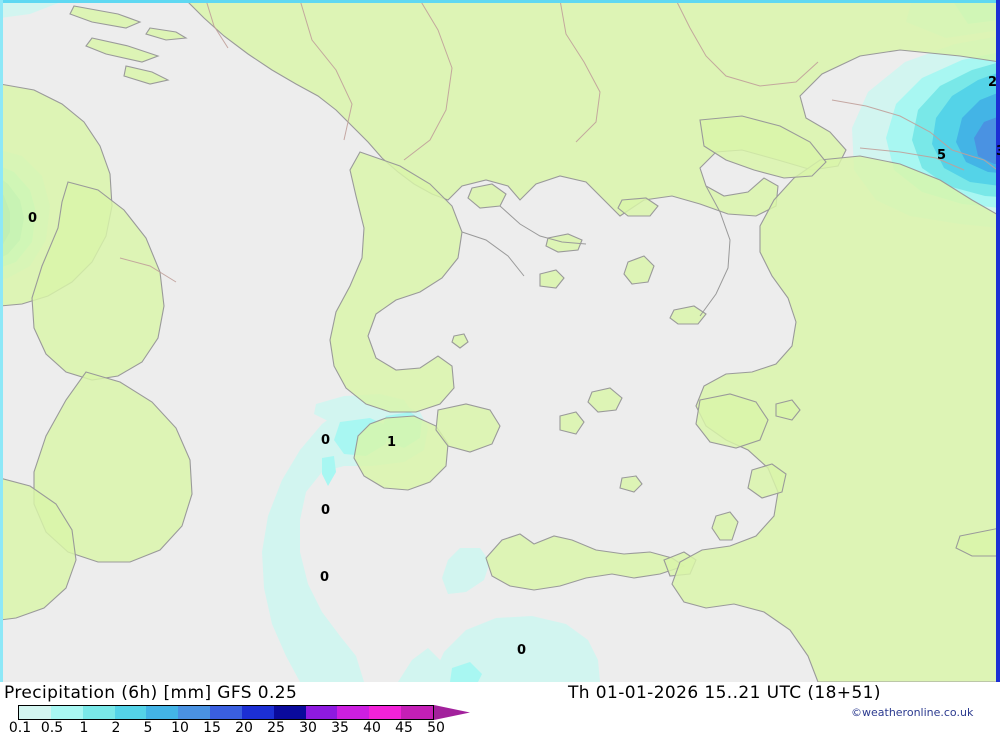  Describe the element at coordinates (638, 207) in the screenshot. I see `land-island-lesvos` at that location.